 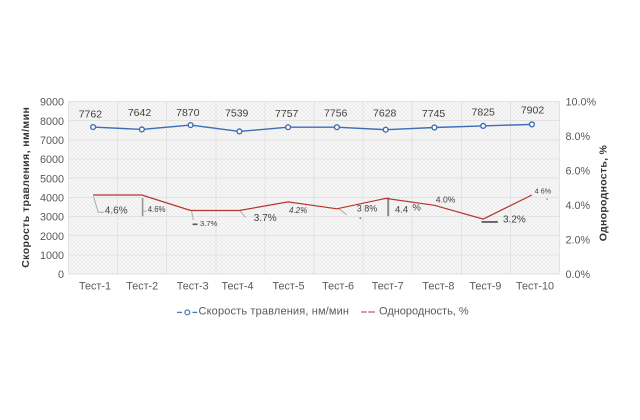 What do you see at coordinates (52, 141) in the screenshot?
I see `svg-text: 7000` at bounding box center [52, 141].